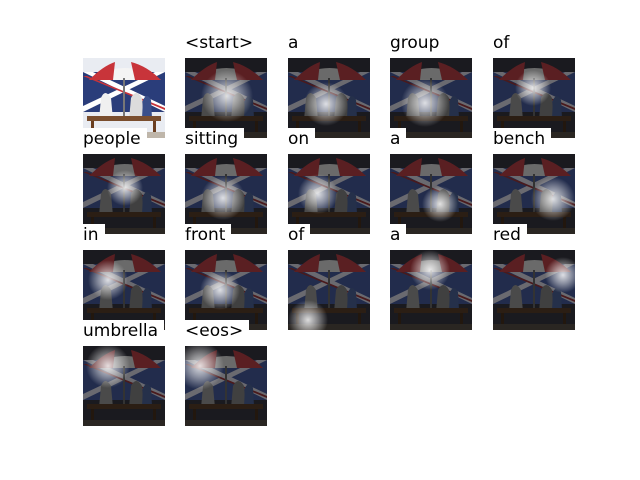 Image resolution: width=640 pixels, height=480 pixels. What do you see at coordinates (222, 43) in the screenshot?
I see `token-label: <start>` at bounding box center [222, 43].